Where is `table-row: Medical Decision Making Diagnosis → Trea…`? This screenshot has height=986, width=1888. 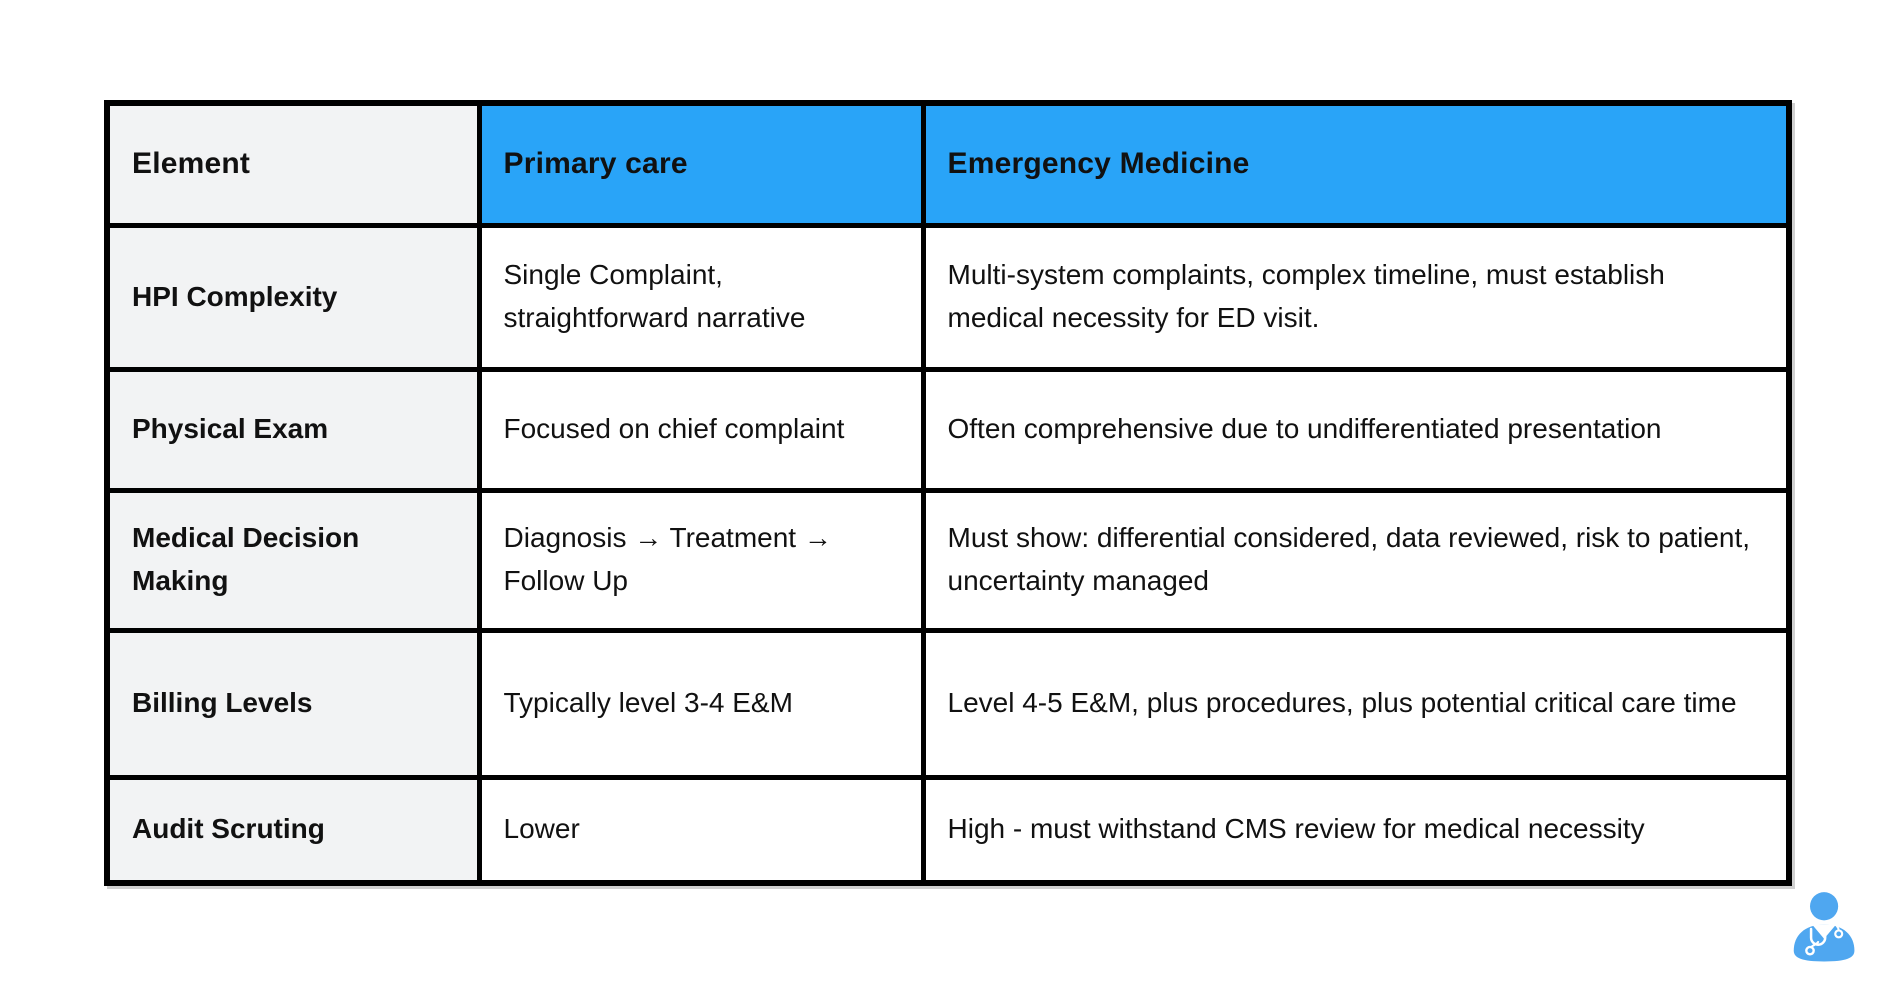 table-row: Medical Decision Making Diagnosis → Trea… is located at coordinates (948, 560).